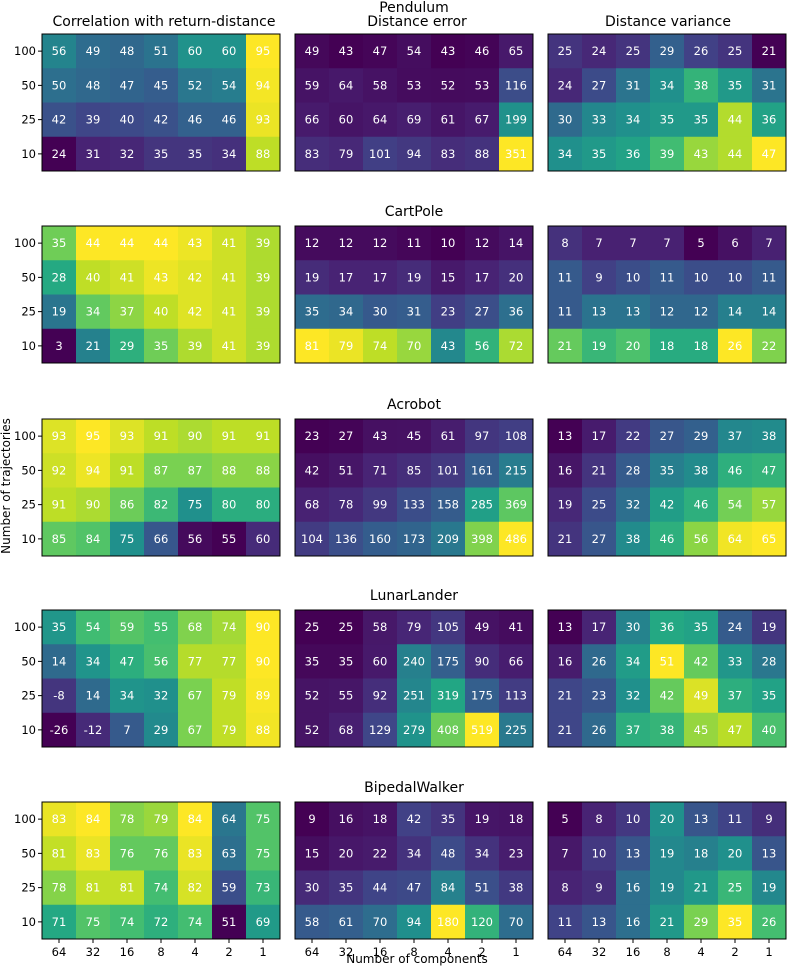 Image resolution: width=789 pixels, height=967 pixels. What do you see at coordinates (25, 243) in the screenshot?
I see `y-tick-label: 100` at bounding box center [25, 243].